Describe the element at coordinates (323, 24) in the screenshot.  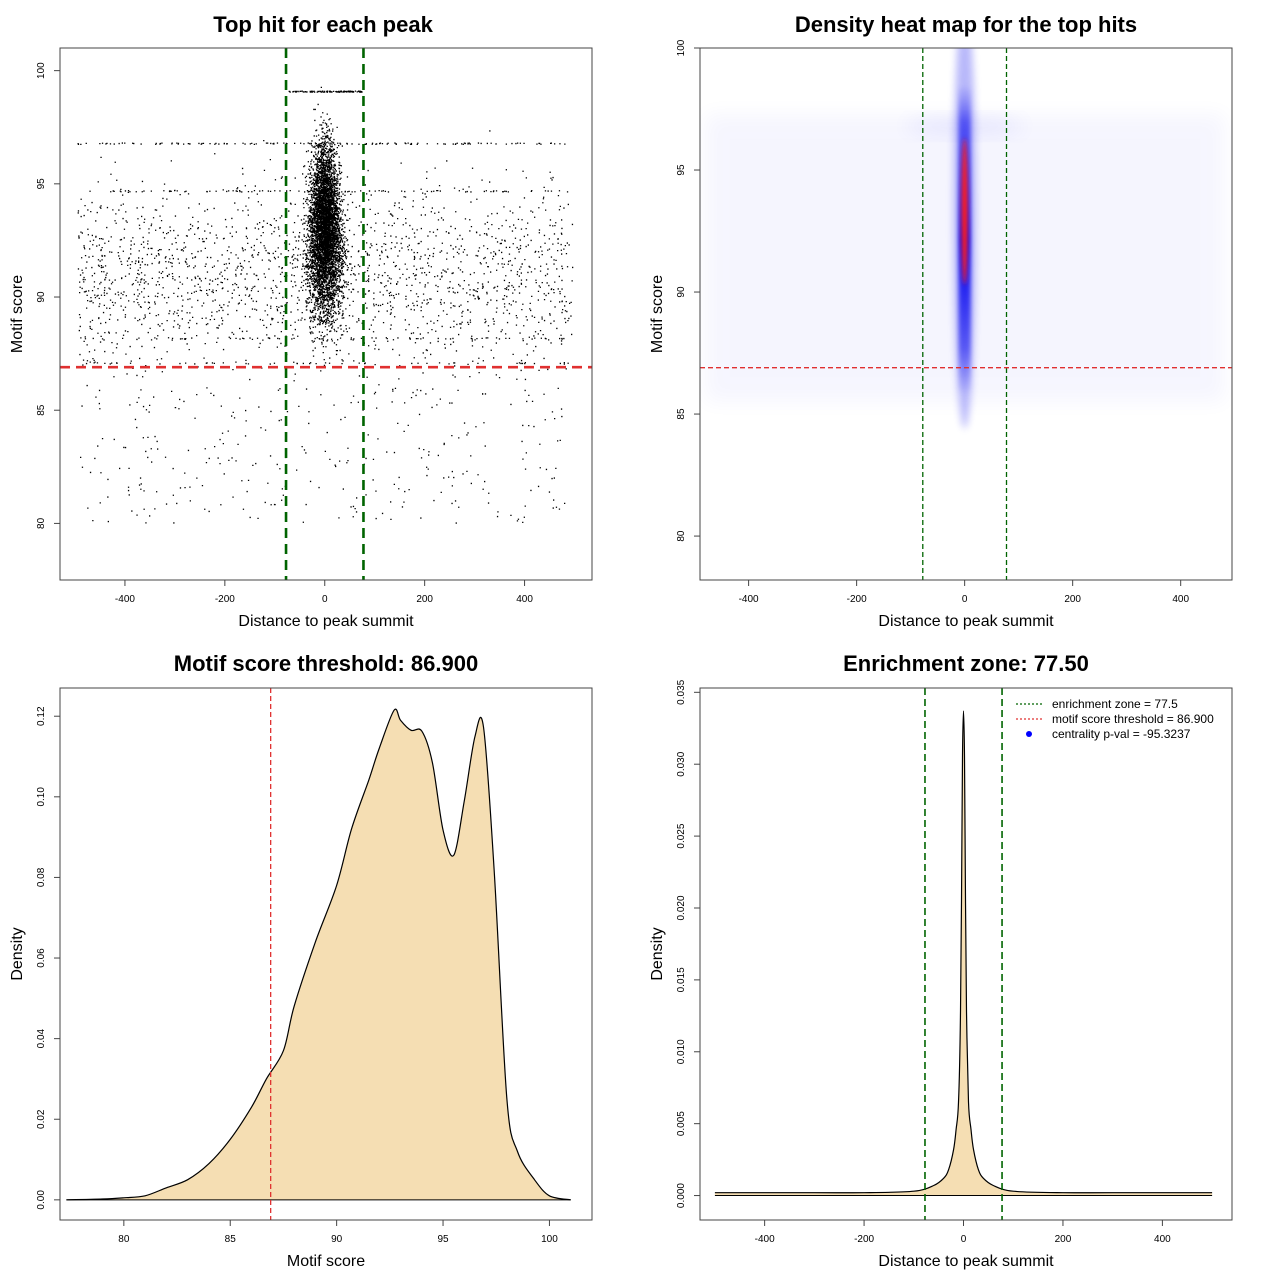
I see `chart-title: Top hit for each peak` at that location.